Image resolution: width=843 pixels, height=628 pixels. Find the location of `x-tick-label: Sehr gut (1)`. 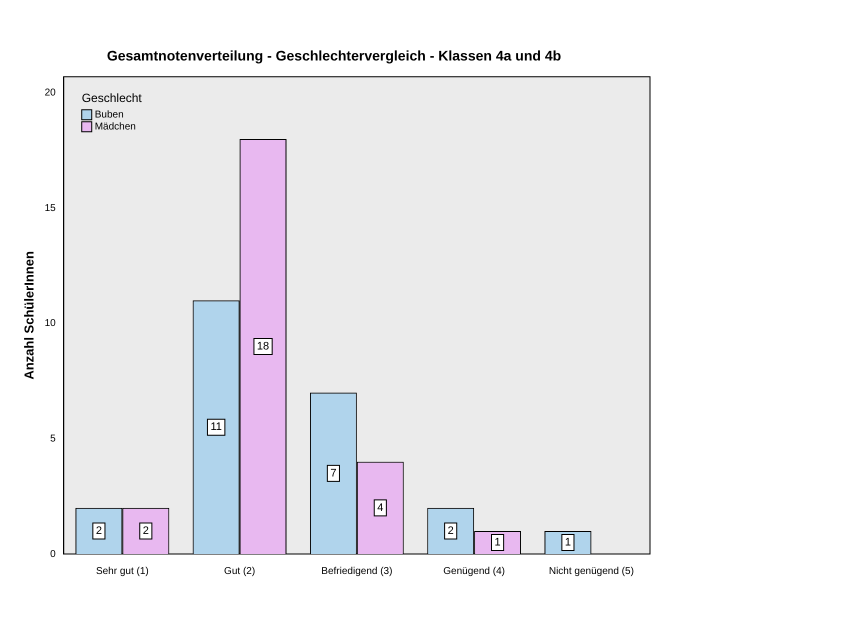

x-tick-label: Sehr gut (1) is located at coordinates (122, 571).